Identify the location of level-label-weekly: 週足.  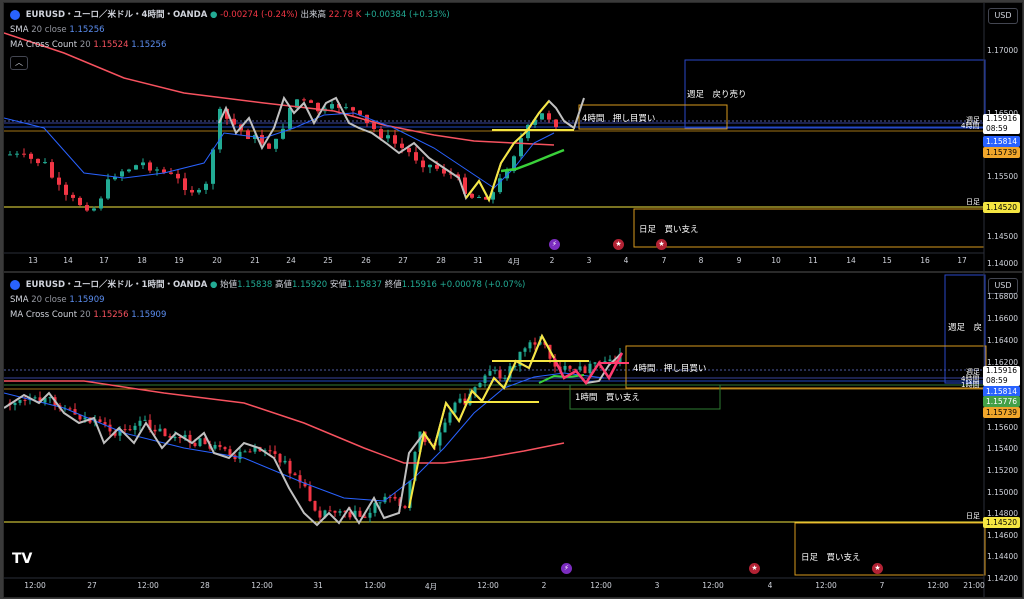
(973, 120).